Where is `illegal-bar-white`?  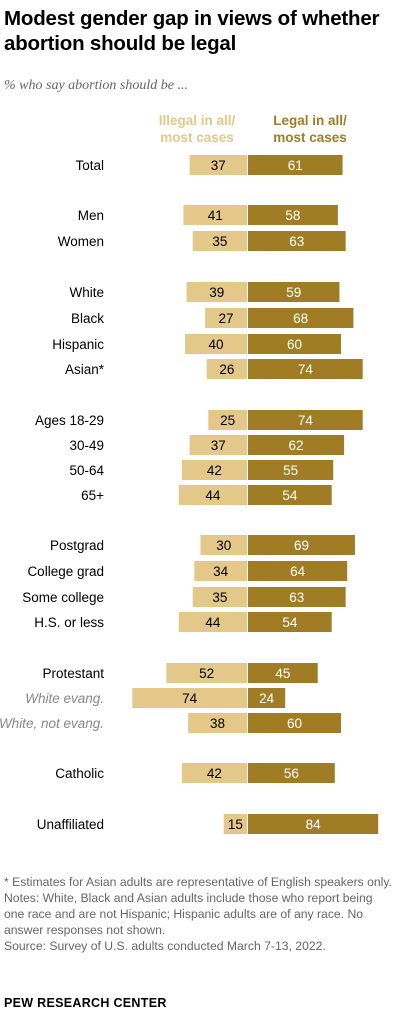 illegal-bar-white is located at coordinates (216, 292).